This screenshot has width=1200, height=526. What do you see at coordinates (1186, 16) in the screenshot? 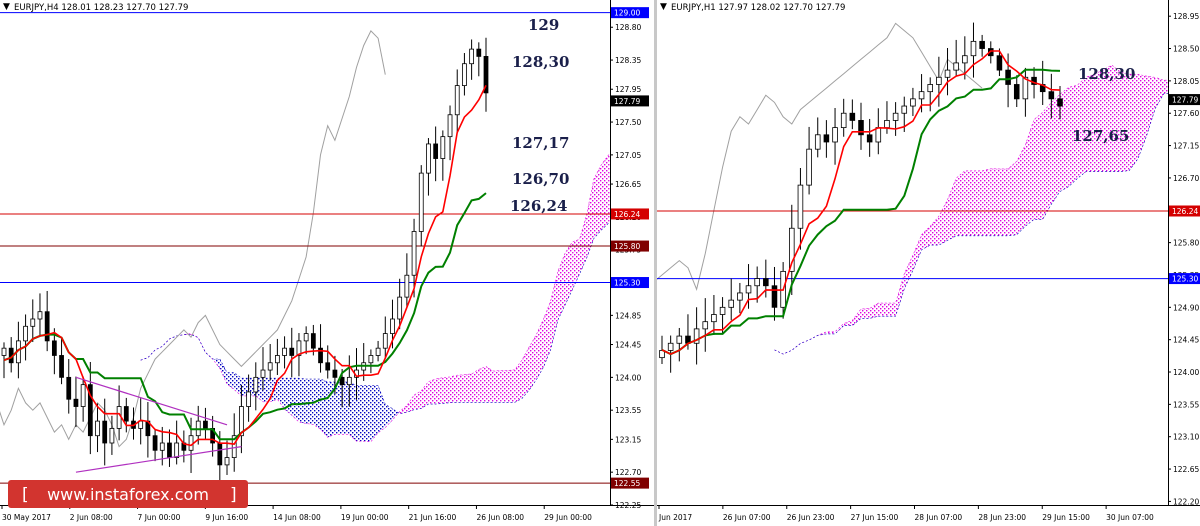
I see `price-axis-label: 128.95` at bounding box center [1186, 16].